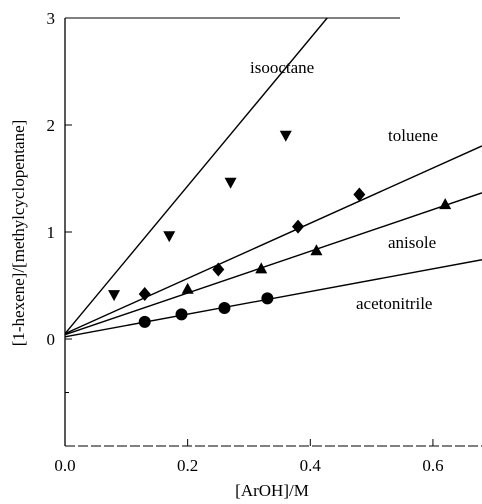 The image size is (482, 504). What do you see at coordinates (432, 465) in the screenshot?
I see `x-tick-label: 0.6` at bounding box center [432, 465].